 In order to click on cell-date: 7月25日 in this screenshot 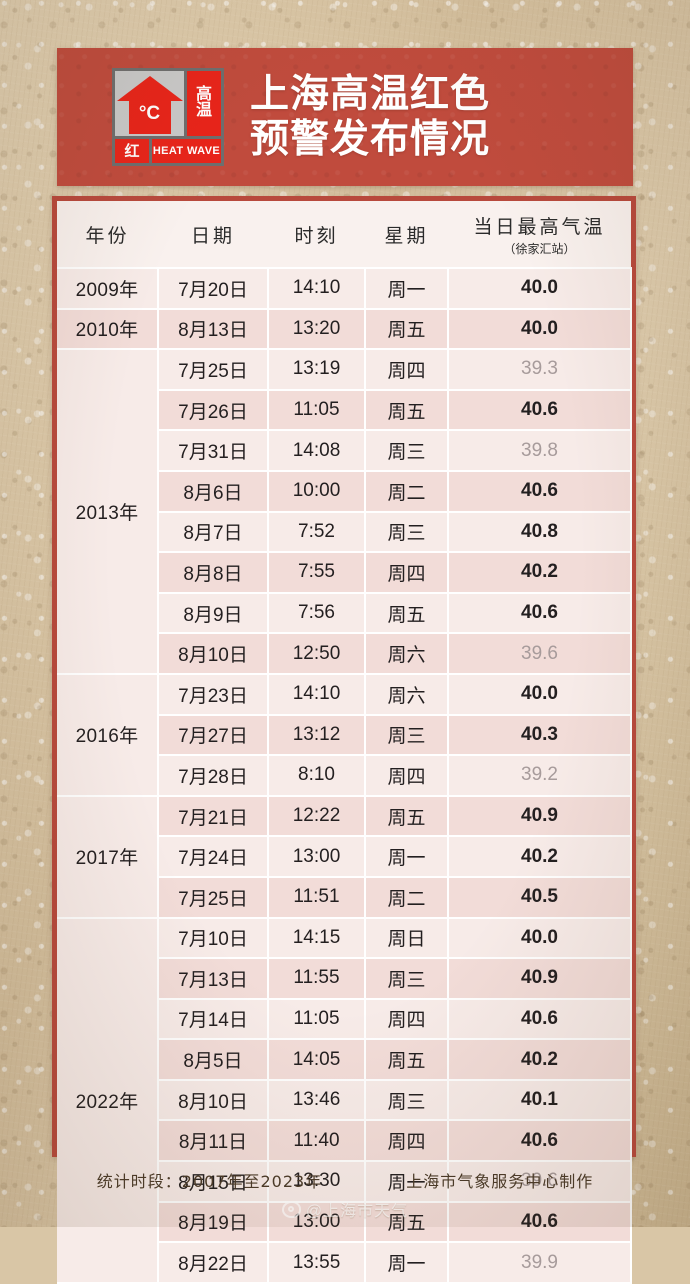, I will do `click(213, 369)`.